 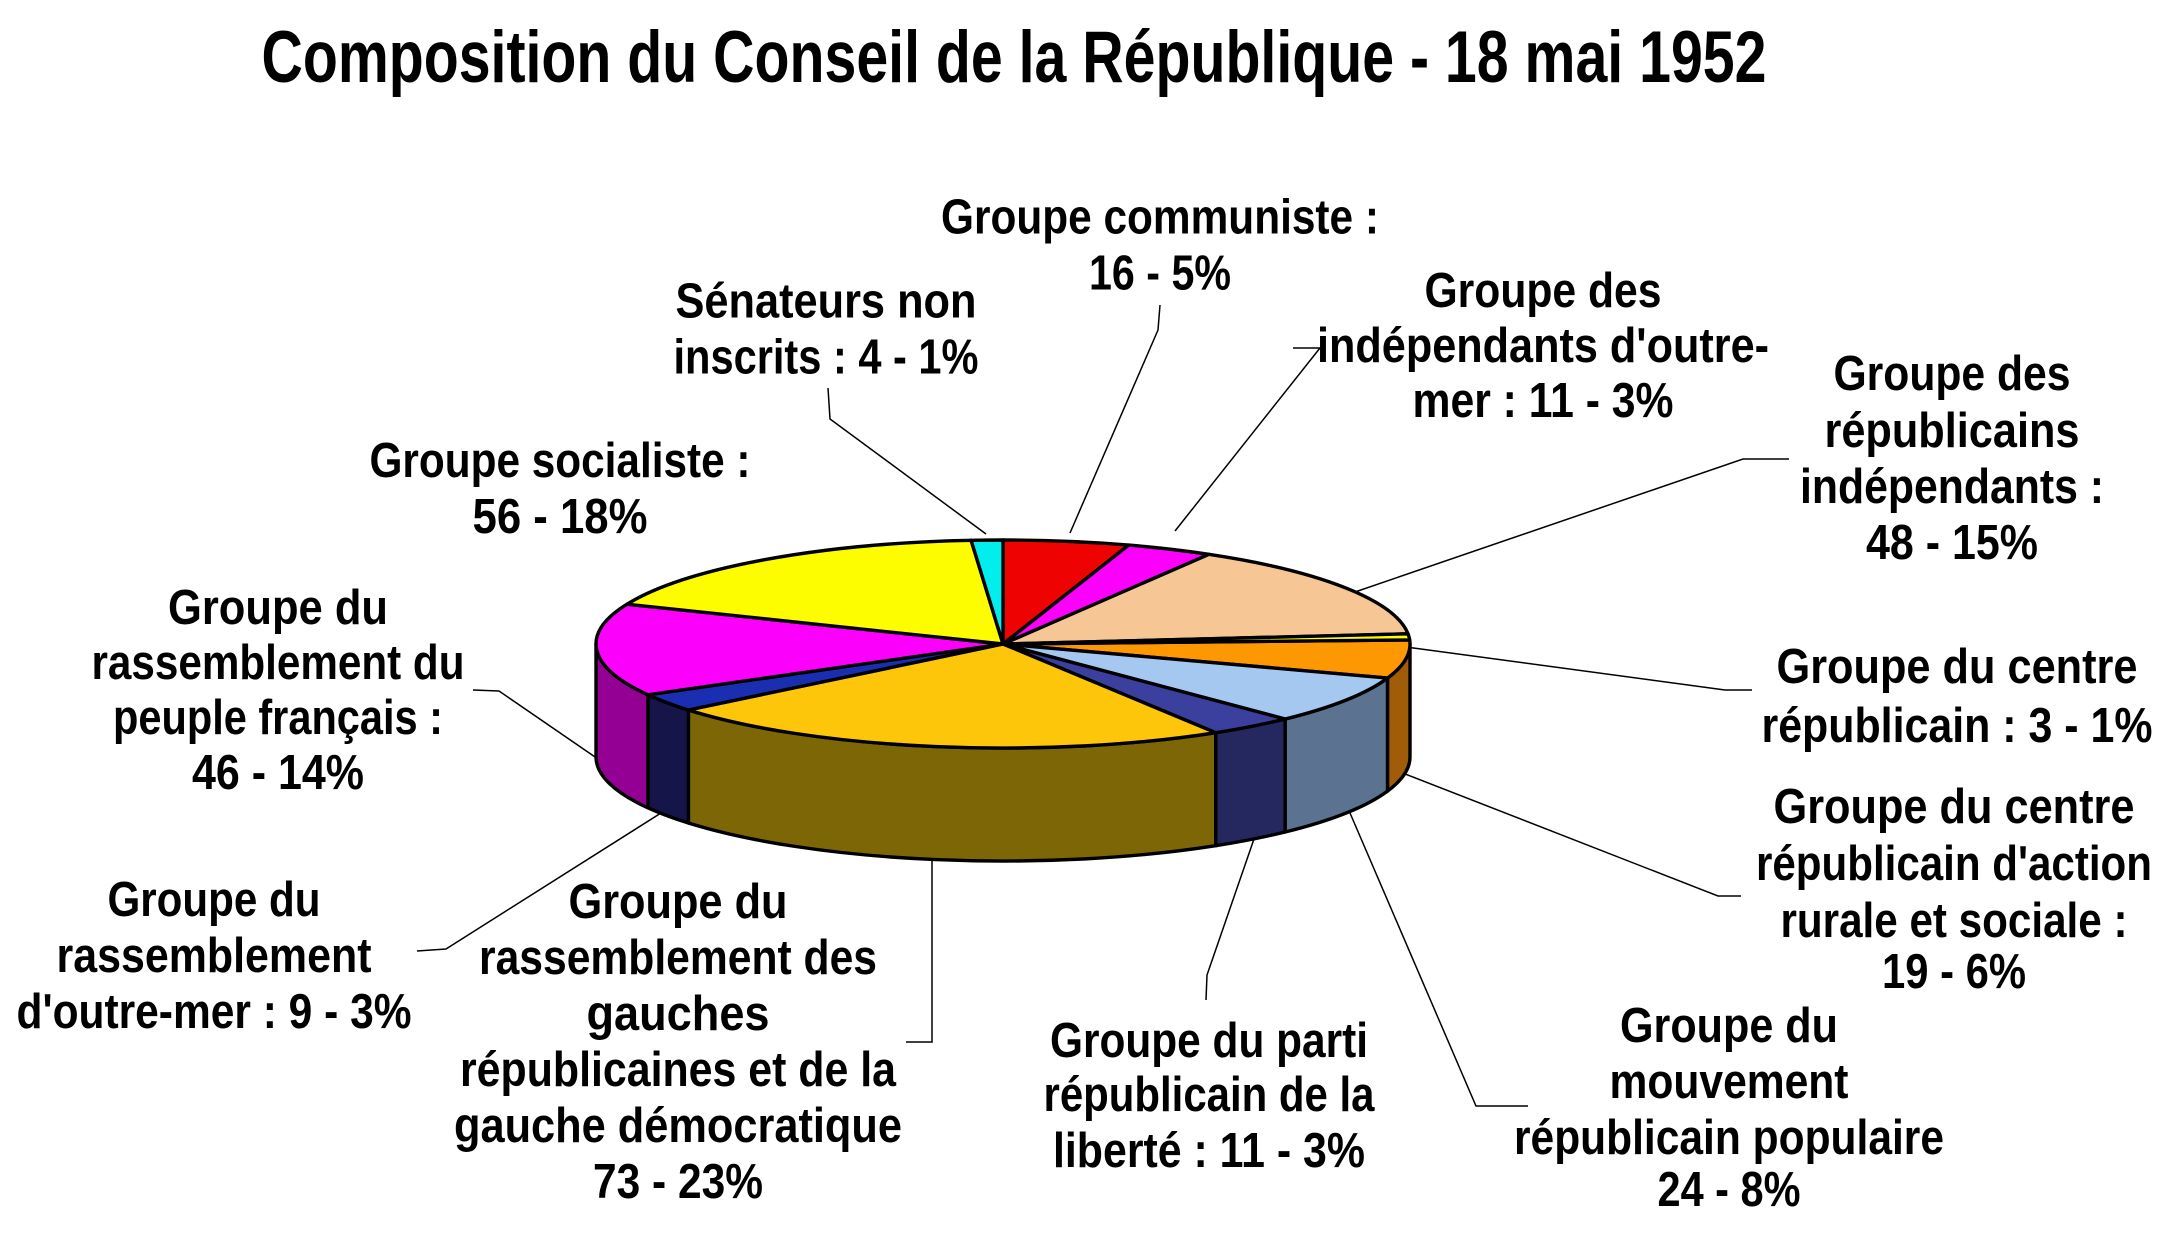 I want to click on svg-text: Groupe du parti, so click(x=1209, y=1041).